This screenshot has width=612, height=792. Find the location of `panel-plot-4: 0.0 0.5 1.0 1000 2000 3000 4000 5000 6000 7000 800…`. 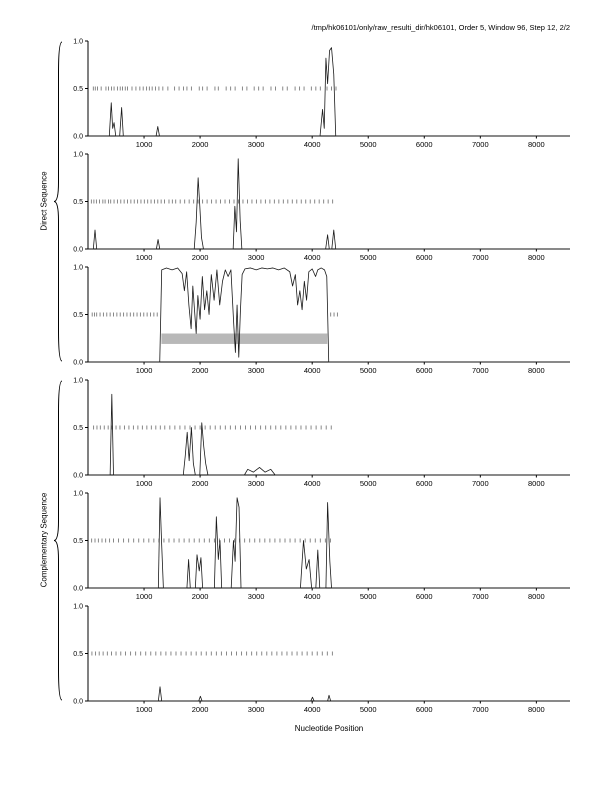

panel-plot-4: 0.0 0.5 1.0 1000 2000 3000 4000 5000 6000 7000 800… is located at coordinates (321, 433).